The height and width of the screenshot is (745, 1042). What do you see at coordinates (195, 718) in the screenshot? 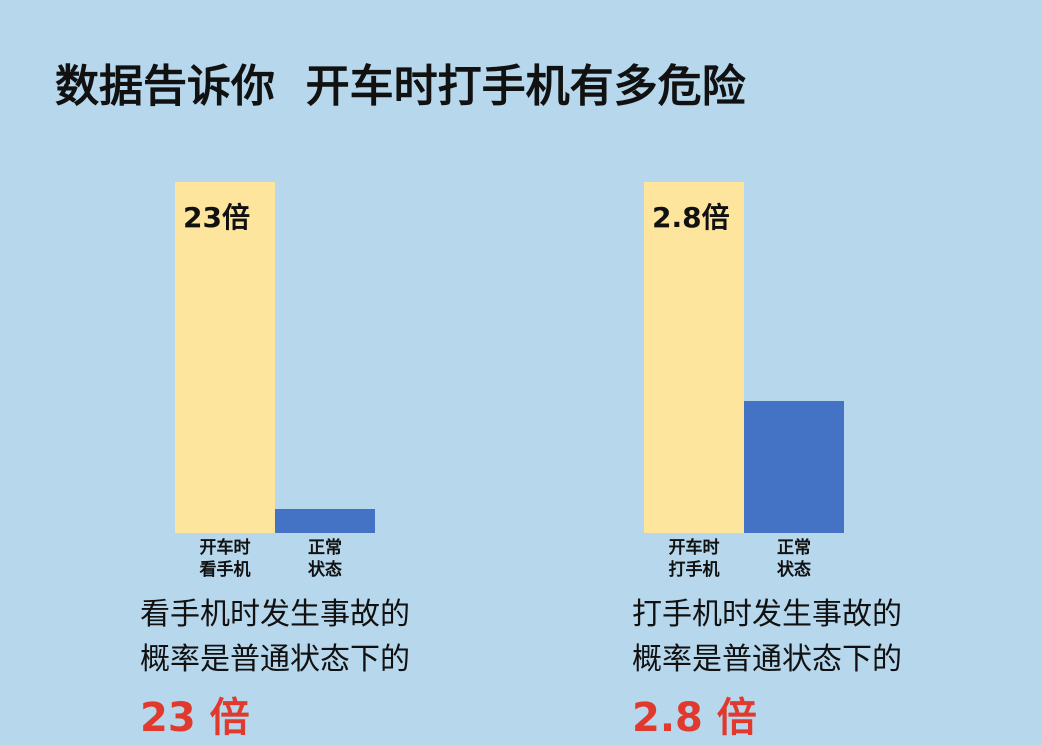
I see `highlight: 23 倍` at bounding box center [195, 718].